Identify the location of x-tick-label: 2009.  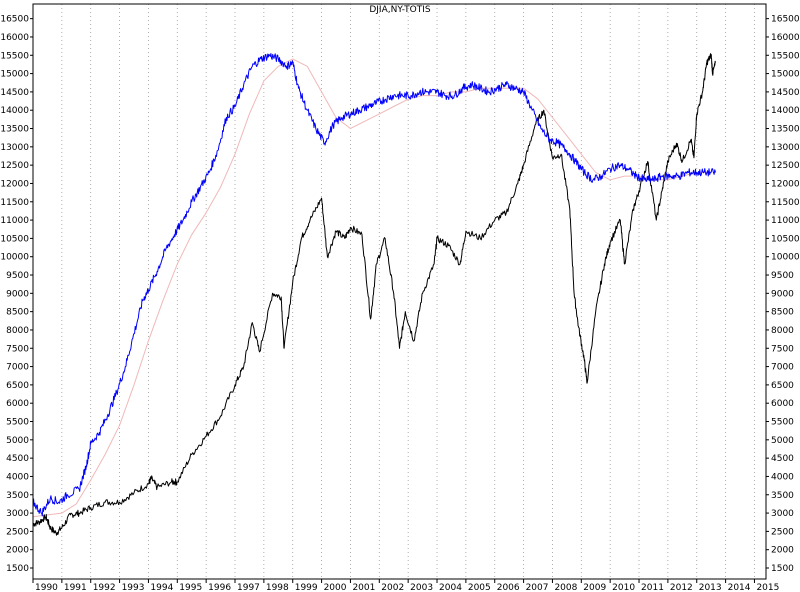
(594, 587).